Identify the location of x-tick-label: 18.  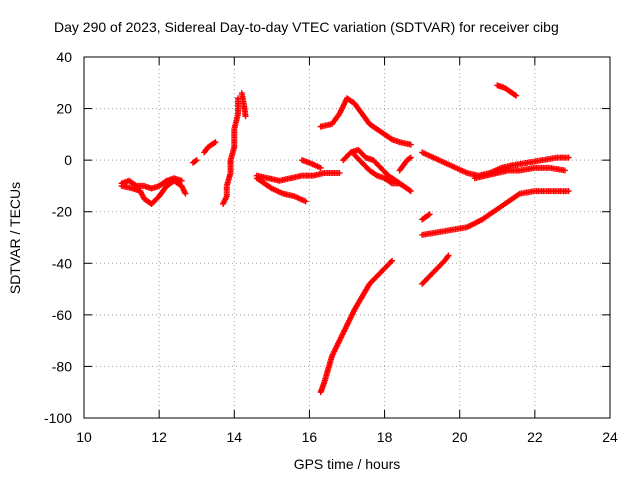
(385, 437).